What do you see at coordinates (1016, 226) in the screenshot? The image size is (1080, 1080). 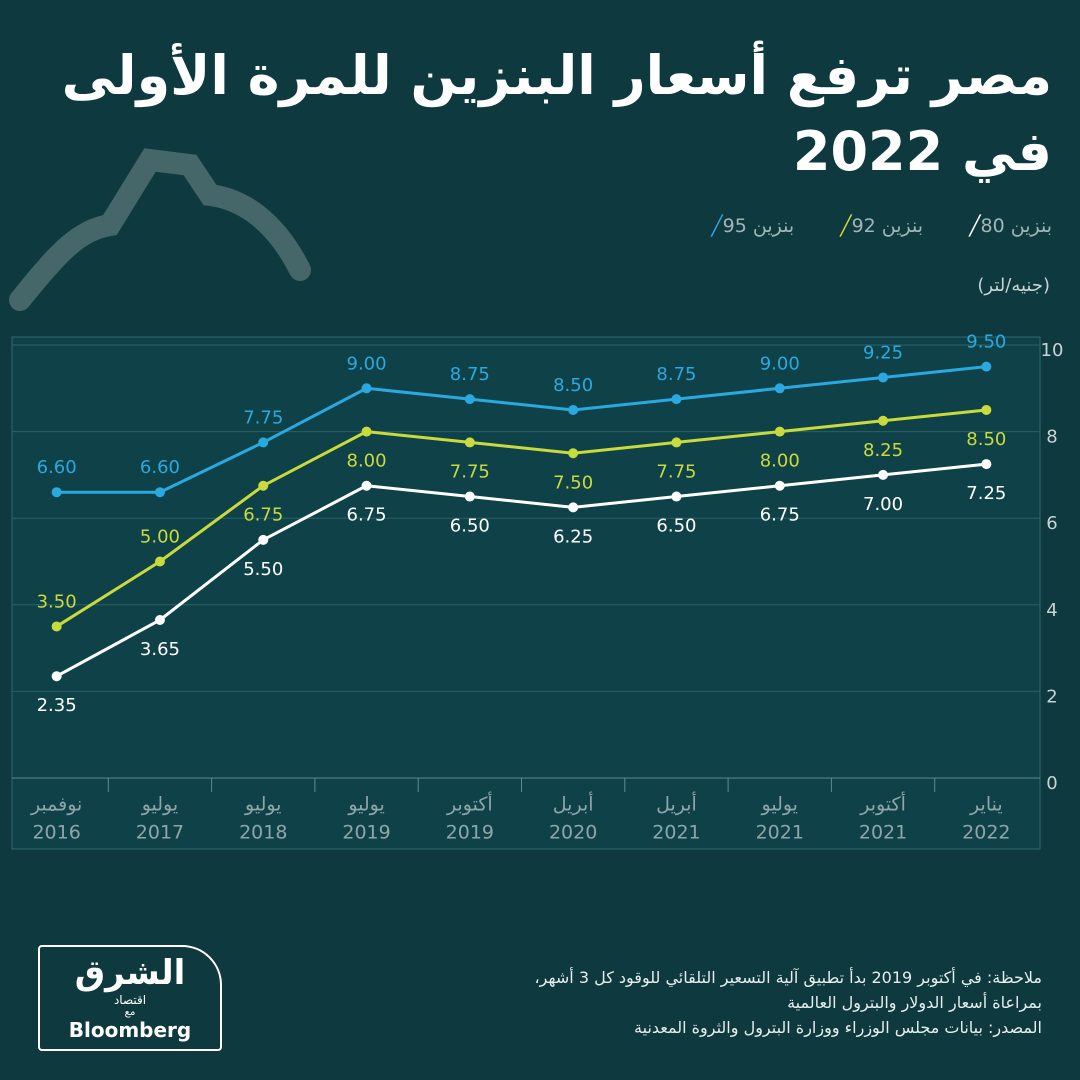 I see `legend-label: بنزين 80` at bounding box center [1016, 226].